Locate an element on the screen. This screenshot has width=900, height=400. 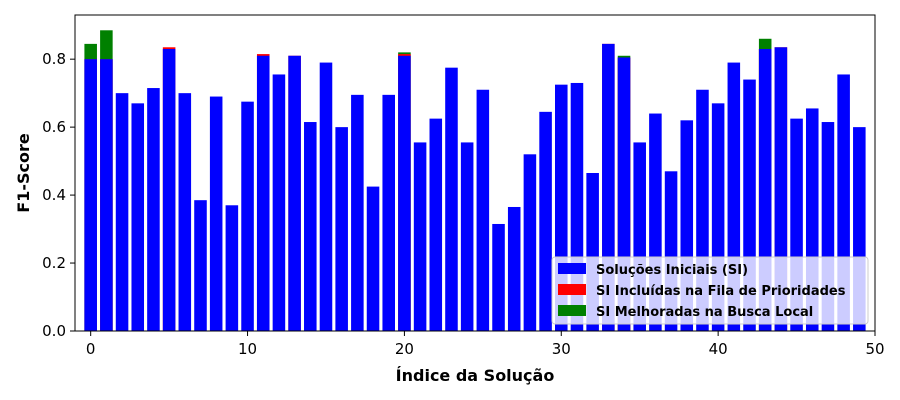
y-tick-label: 0.2 is located at coordinates (54, 263).